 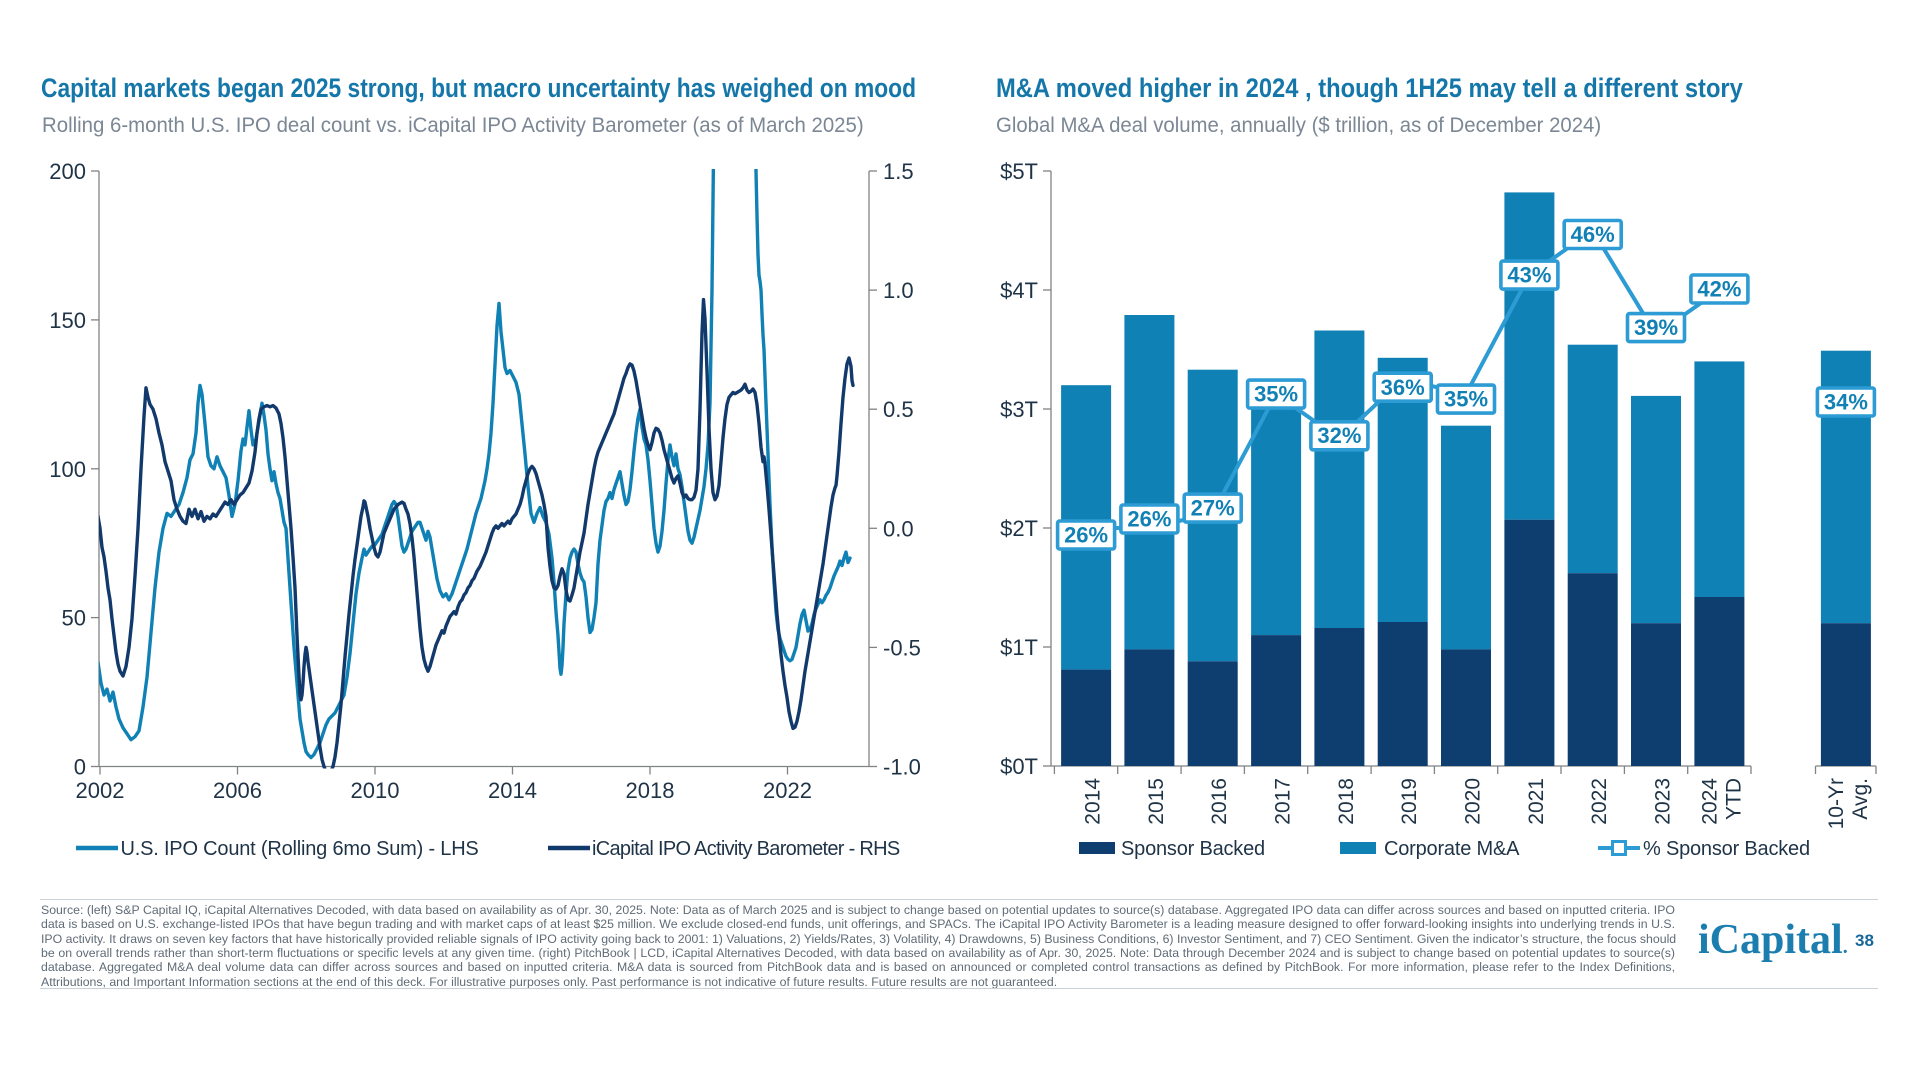 I want to click on svg-text: $1T, so click(x=1019, y=647).